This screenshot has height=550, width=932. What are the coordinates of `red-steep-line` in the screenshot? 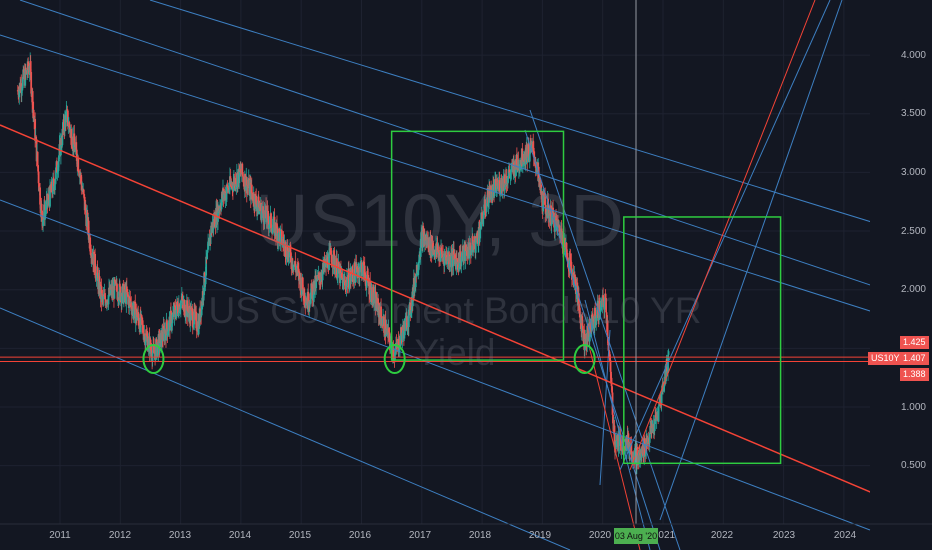 It's located at (615, 449).